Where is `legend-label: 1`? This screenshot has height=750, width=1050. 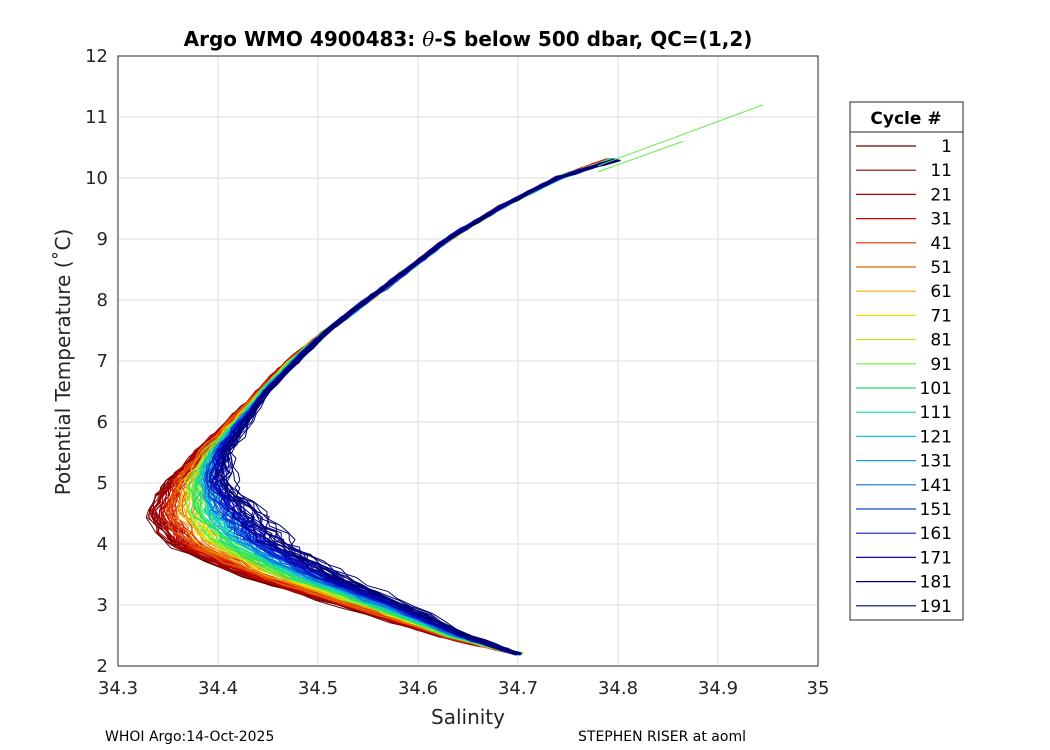 legend-label: 1 is located at coordinates (946, 147).